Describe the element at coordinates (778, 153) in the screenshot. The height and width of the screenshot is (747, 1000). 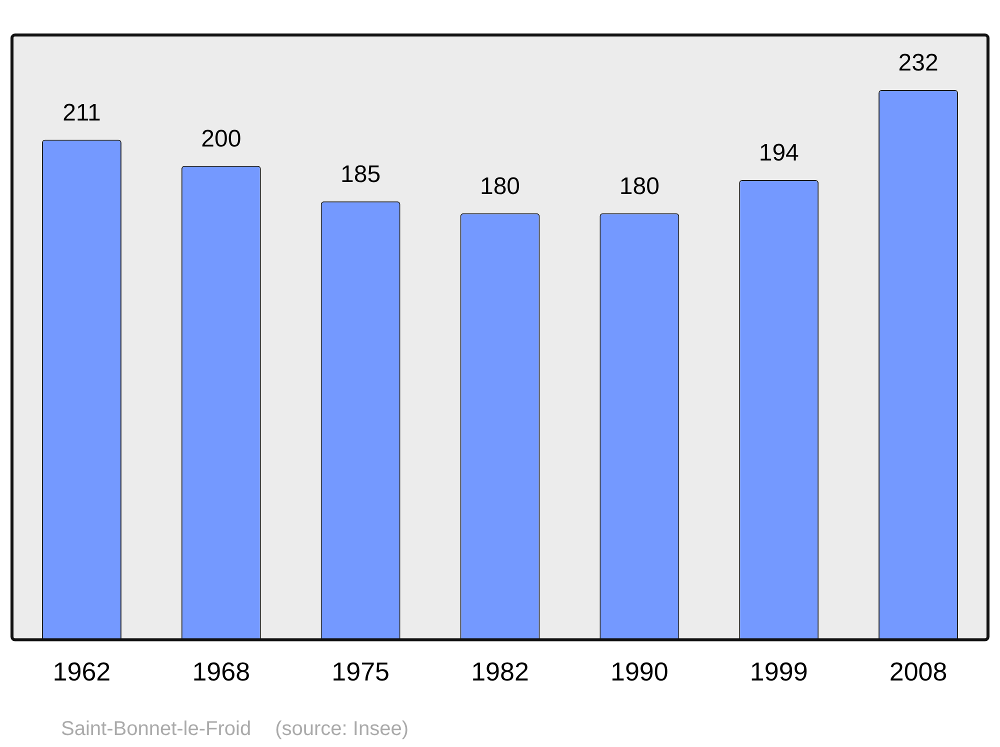
I see `data-label: 194` at that location.